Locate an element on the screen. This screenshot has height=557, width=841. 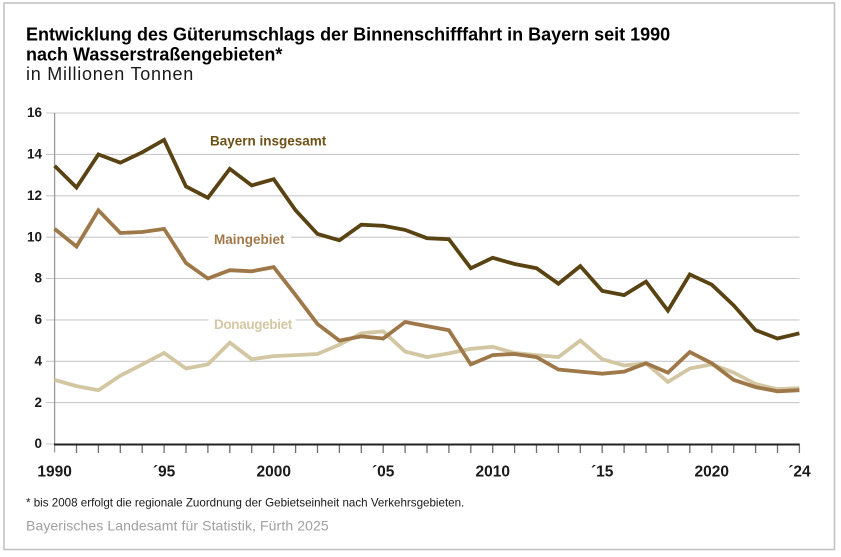
svg-text: 2 is located at coordinates (38, 402).